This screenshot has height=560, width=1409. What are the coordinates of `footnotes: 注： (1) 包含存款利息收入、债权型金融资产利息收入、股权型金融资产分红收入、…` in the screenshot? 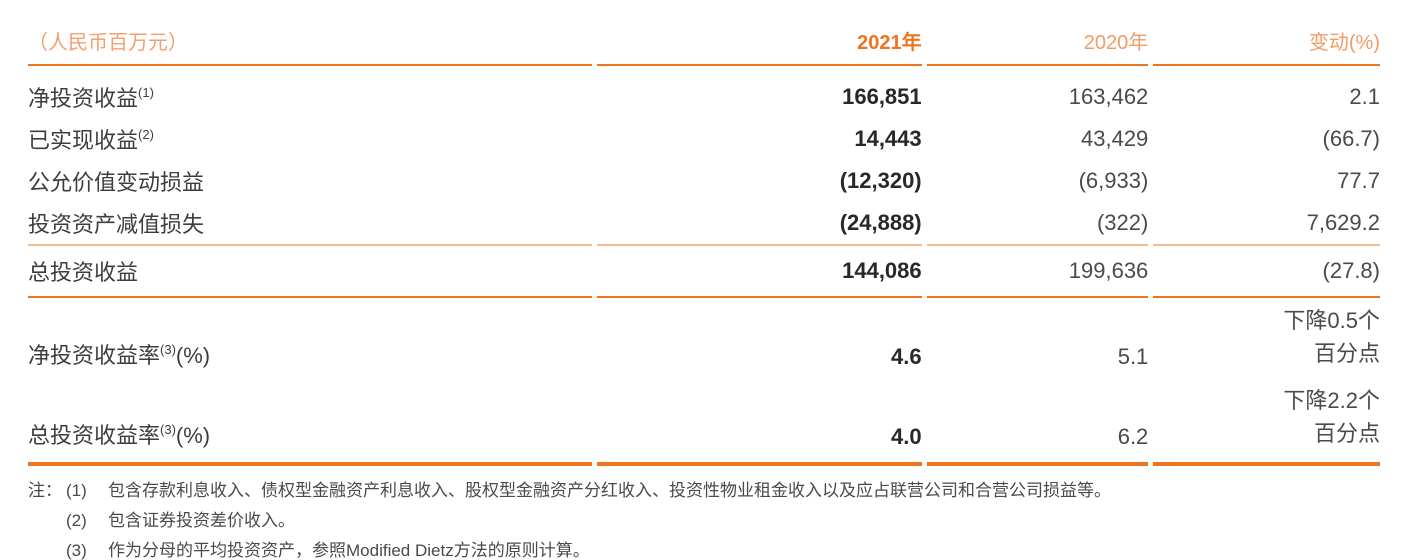 It's located at (704, 518).